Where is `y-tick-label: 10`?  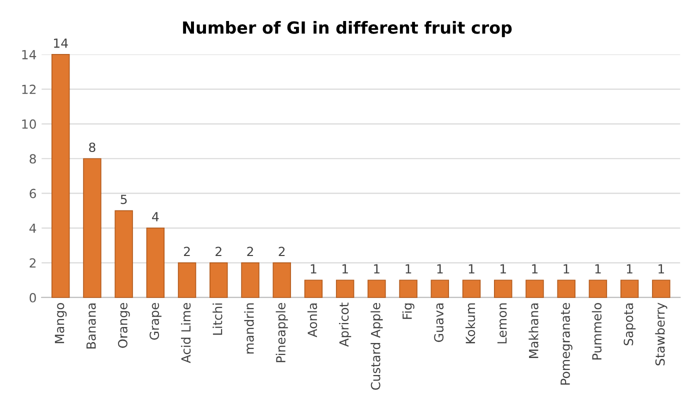
y-tick-label: 10 is located at coordinates (29, 124).